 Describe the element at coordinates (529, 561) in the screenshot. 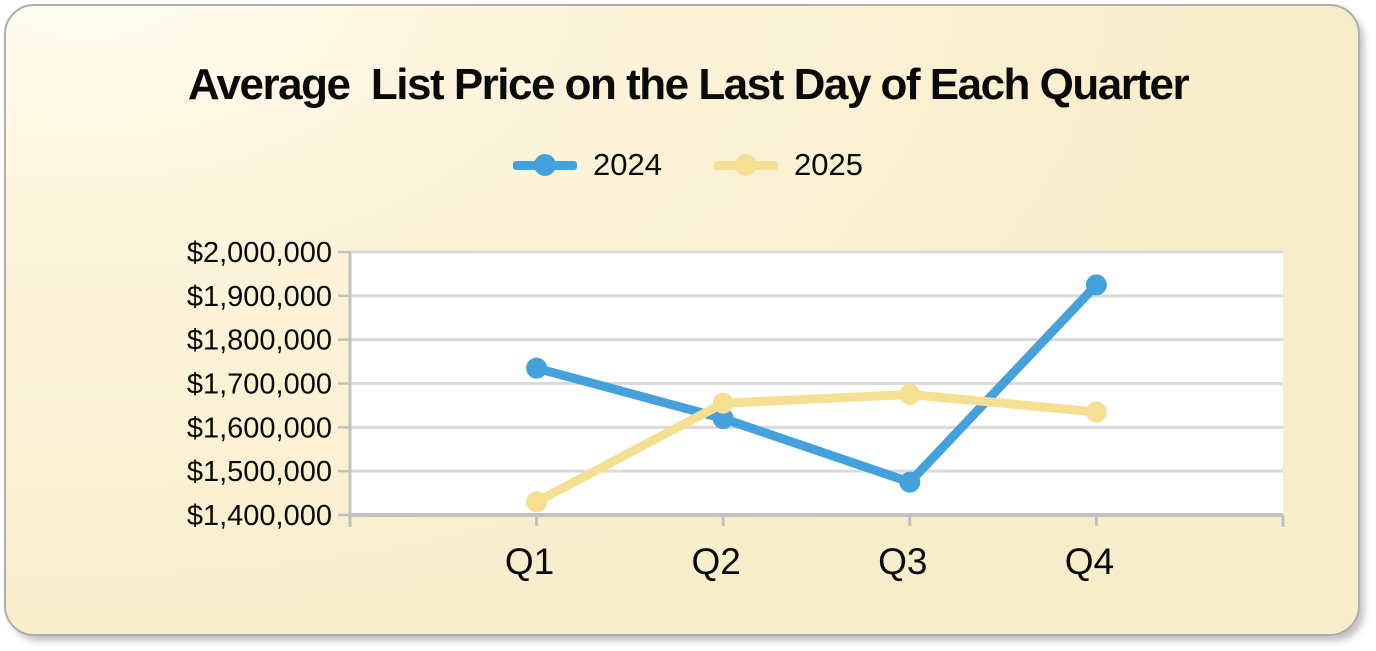

I see `x-tick-label: Q1` at that location.